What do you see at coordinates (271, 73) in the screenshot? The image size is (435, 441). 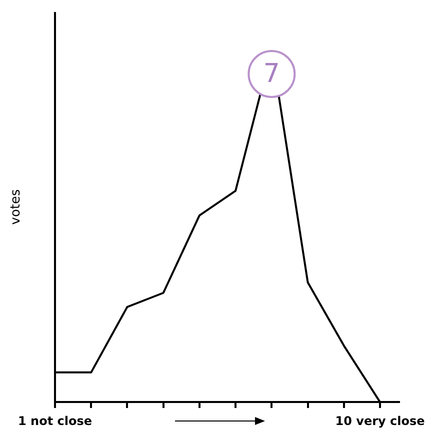 I see `annotation: 7` at bounding box center [271, 73].